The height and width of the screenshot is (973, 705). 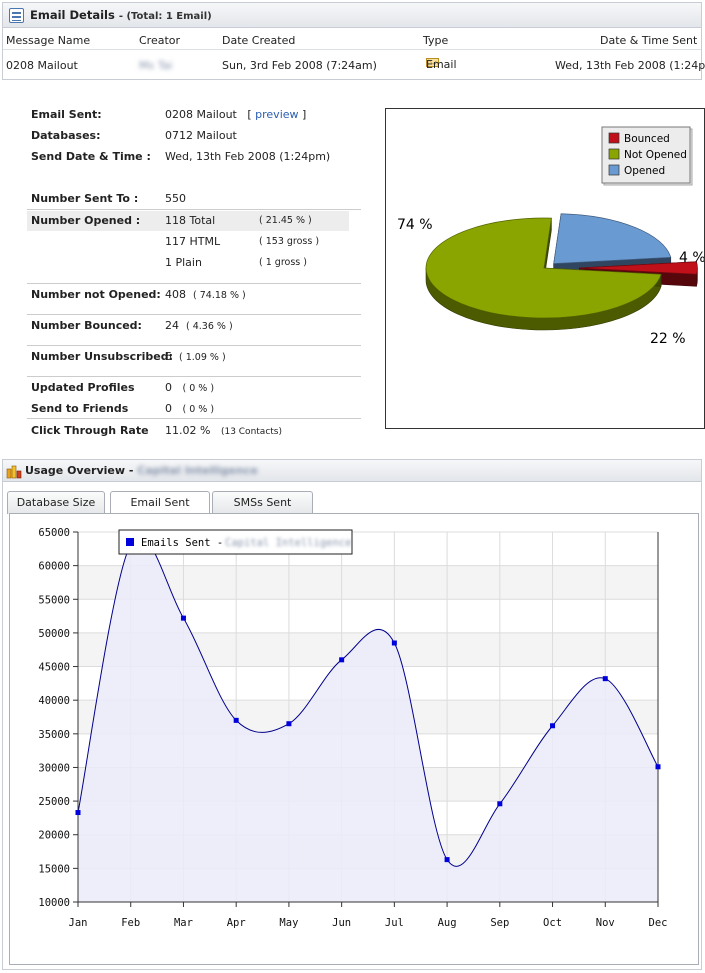 What do you see at coordinates (42, 65) in the screenshot?
I see `message-name-cell: 0208 Mailout` at bounding box center [42, 65].